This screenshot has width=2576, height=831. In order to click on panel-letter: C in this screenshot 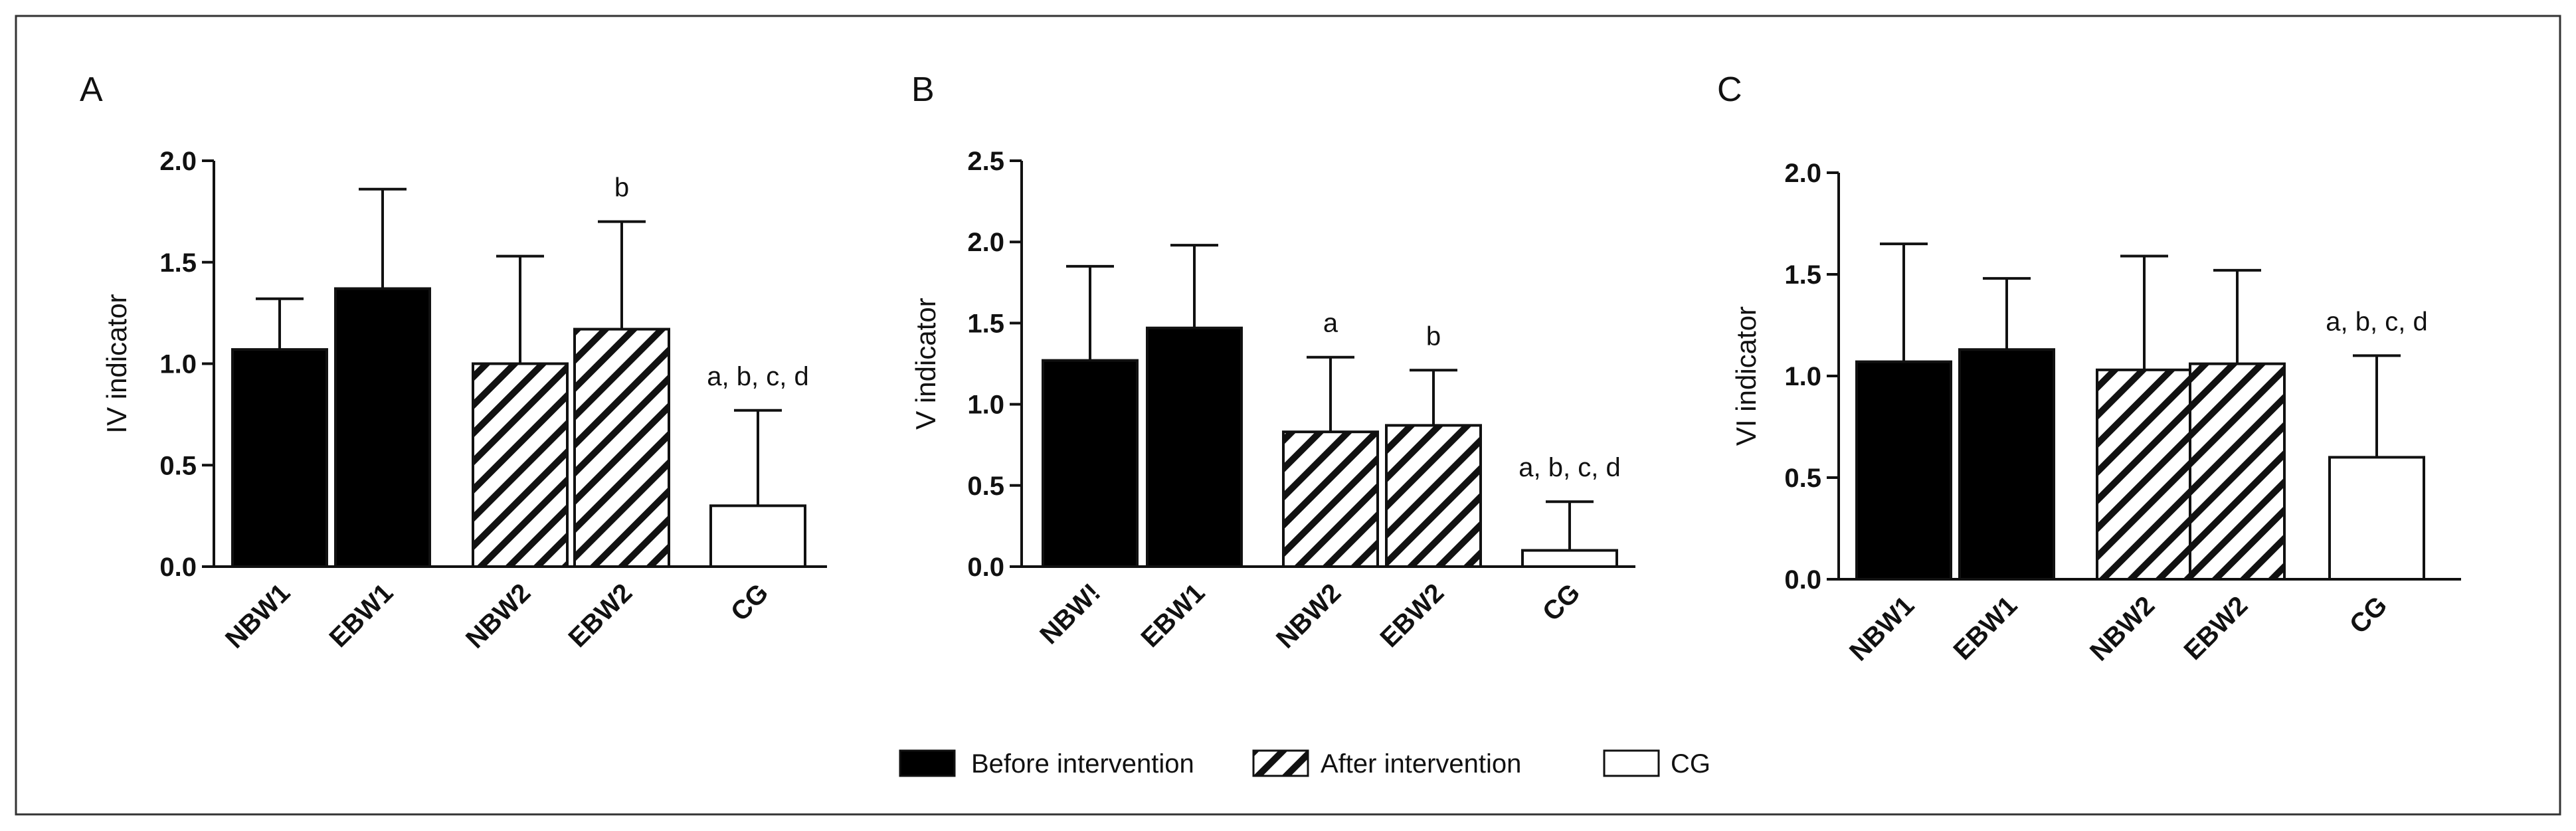, I will do `click(1729, 90)`.